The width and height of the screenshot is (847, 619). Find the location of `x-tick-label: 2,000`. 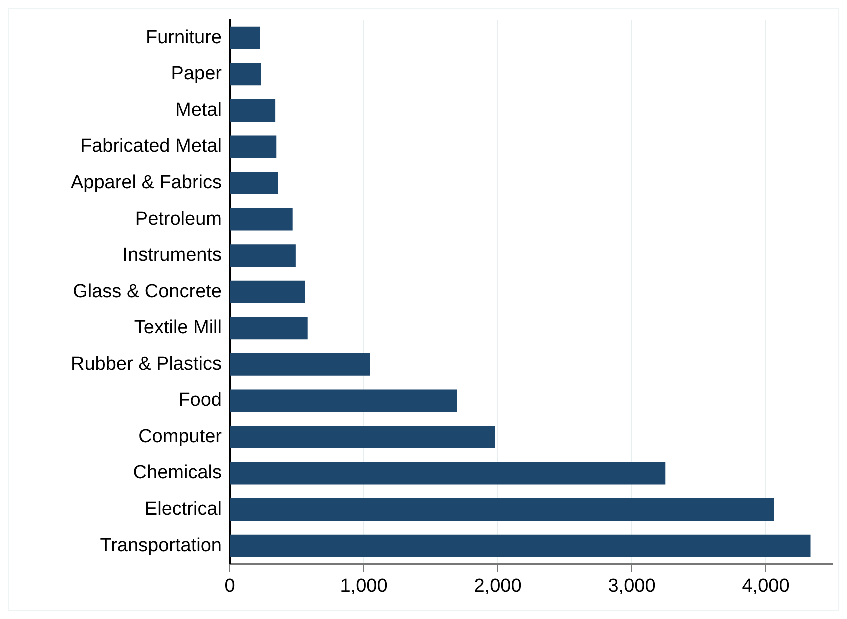

x-tick-label: 2,000 is located at coordinates (498, 586).